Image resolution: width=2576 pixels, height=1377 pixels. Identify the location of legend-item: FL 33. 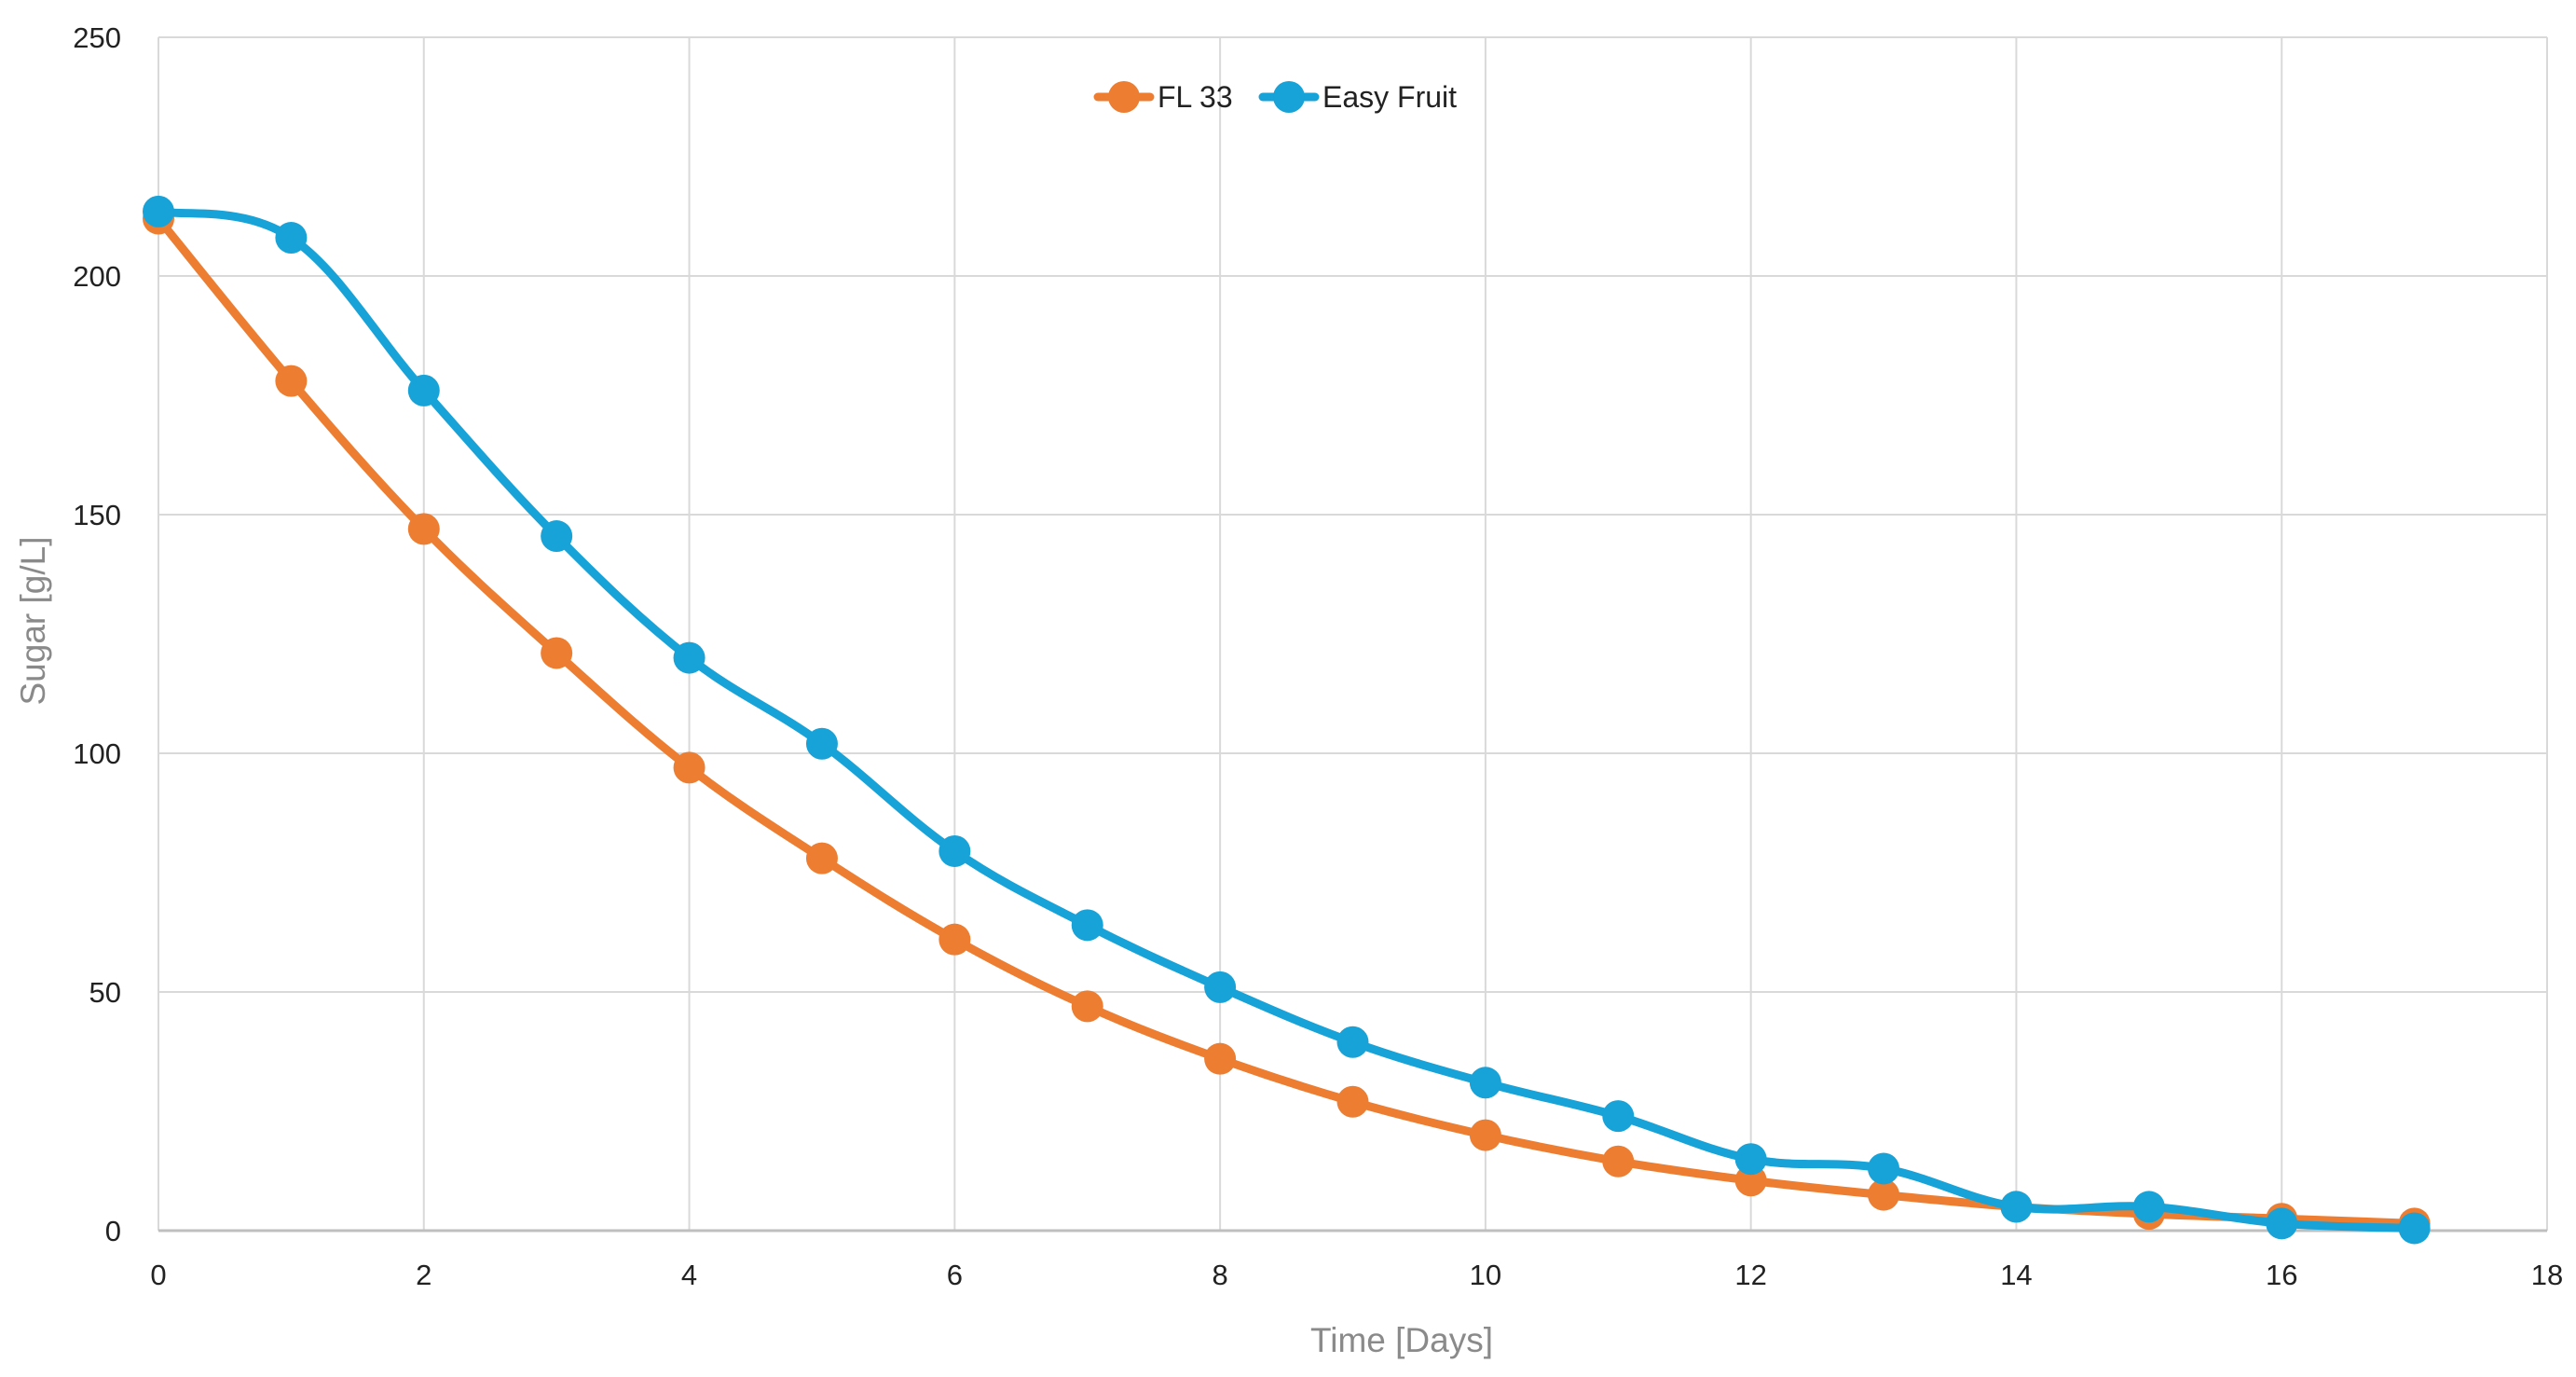
(1163, 97).